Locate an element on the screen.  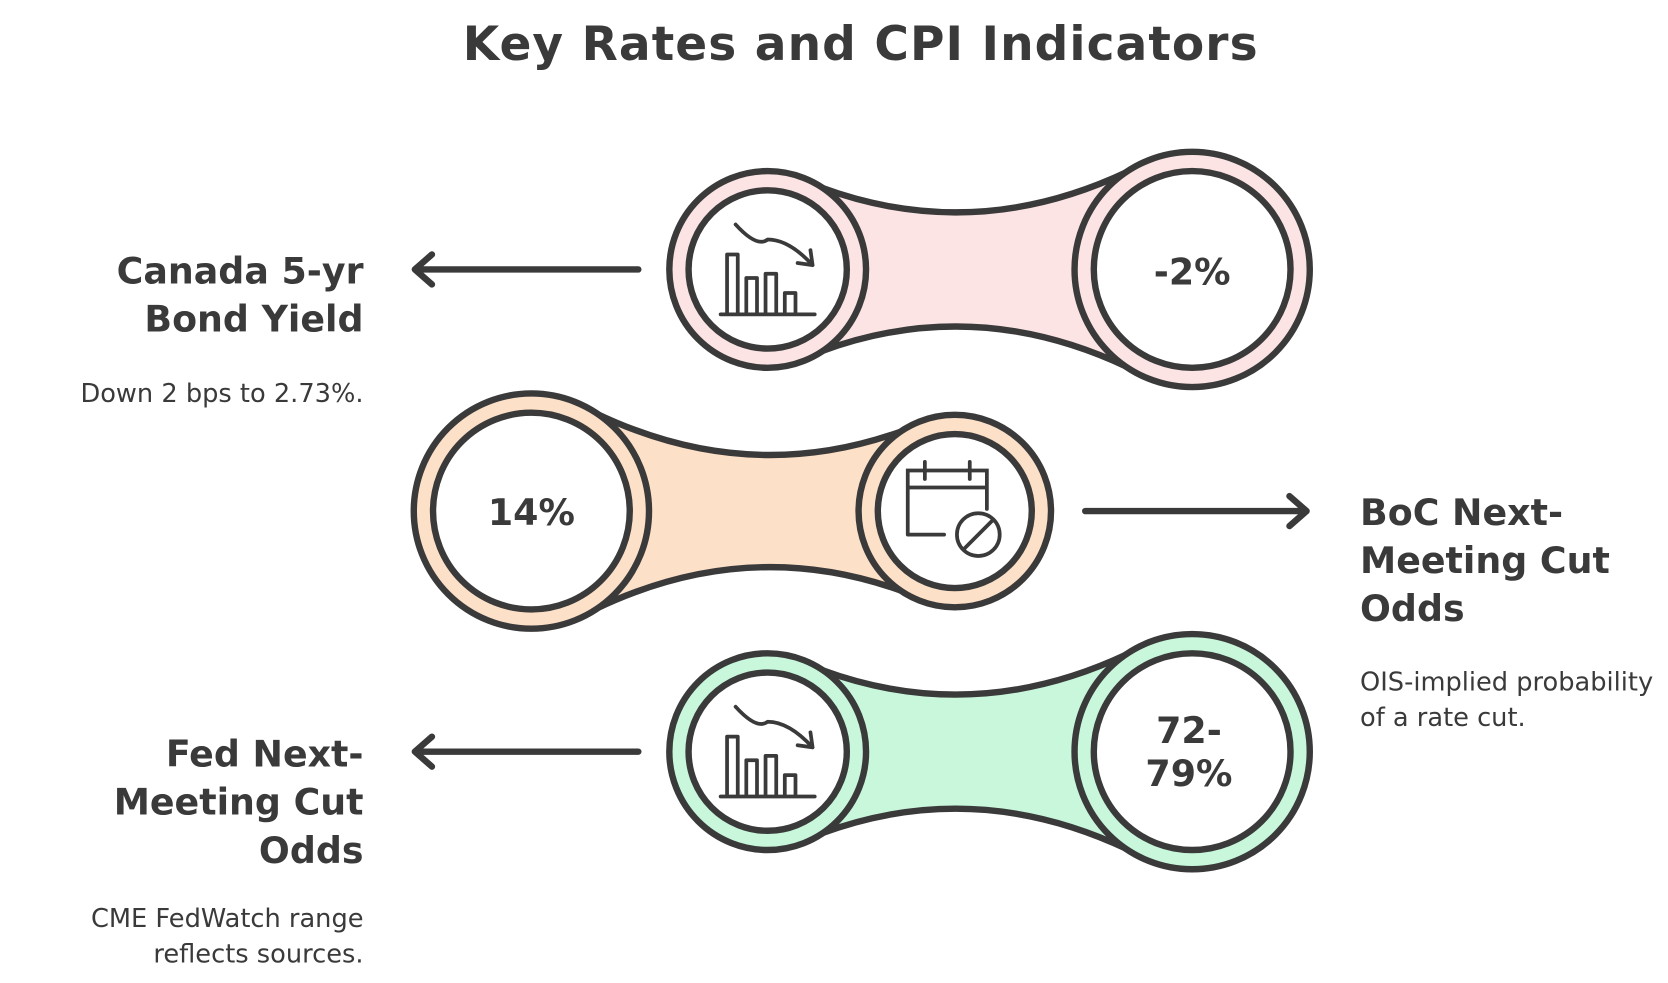
heading: Canada 5-yr Bond Yield is located at coordinates (240, 296).